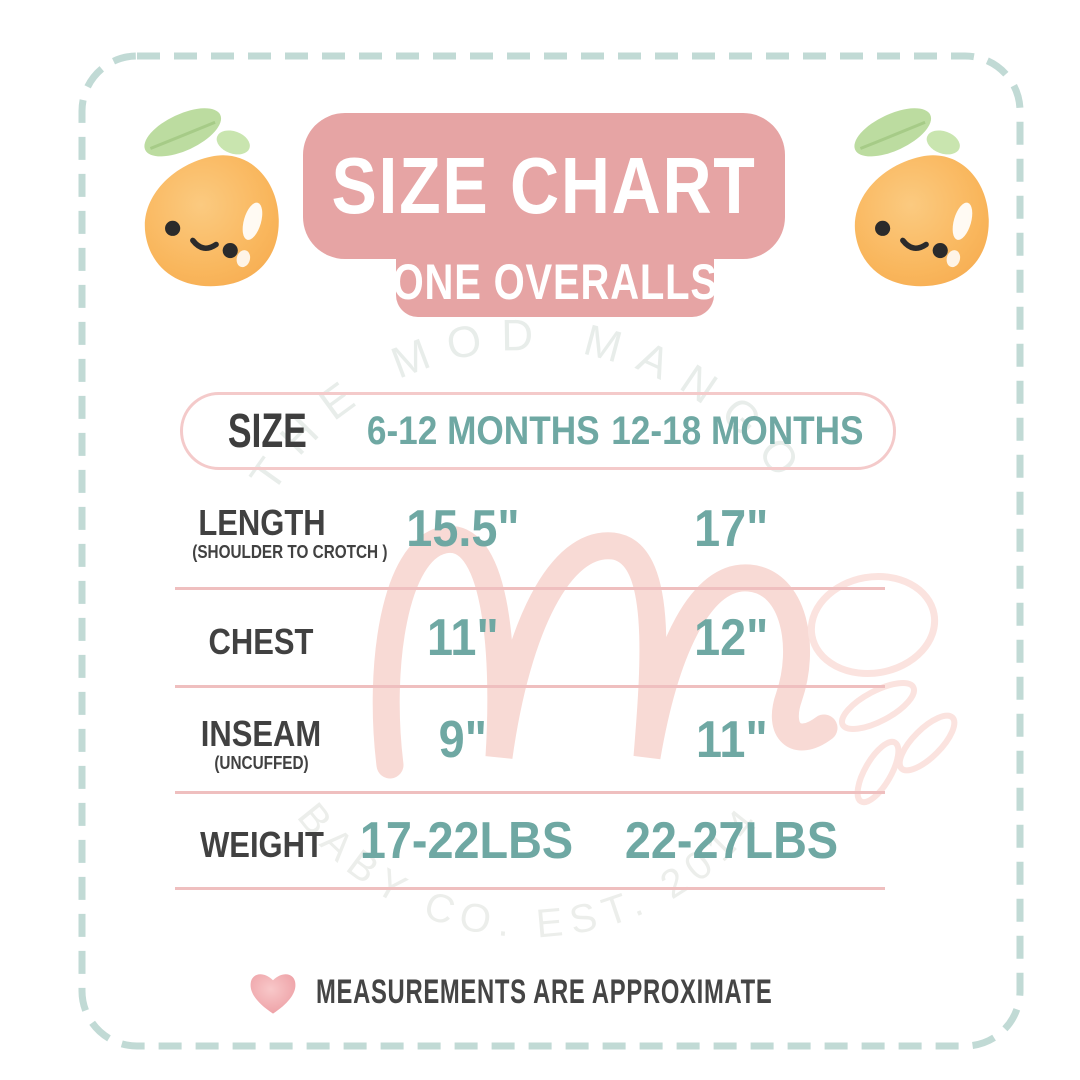 This screenshot has width=1080, height=1080. I want to click on cell-value: 17-22LBS, so click(466, 840).